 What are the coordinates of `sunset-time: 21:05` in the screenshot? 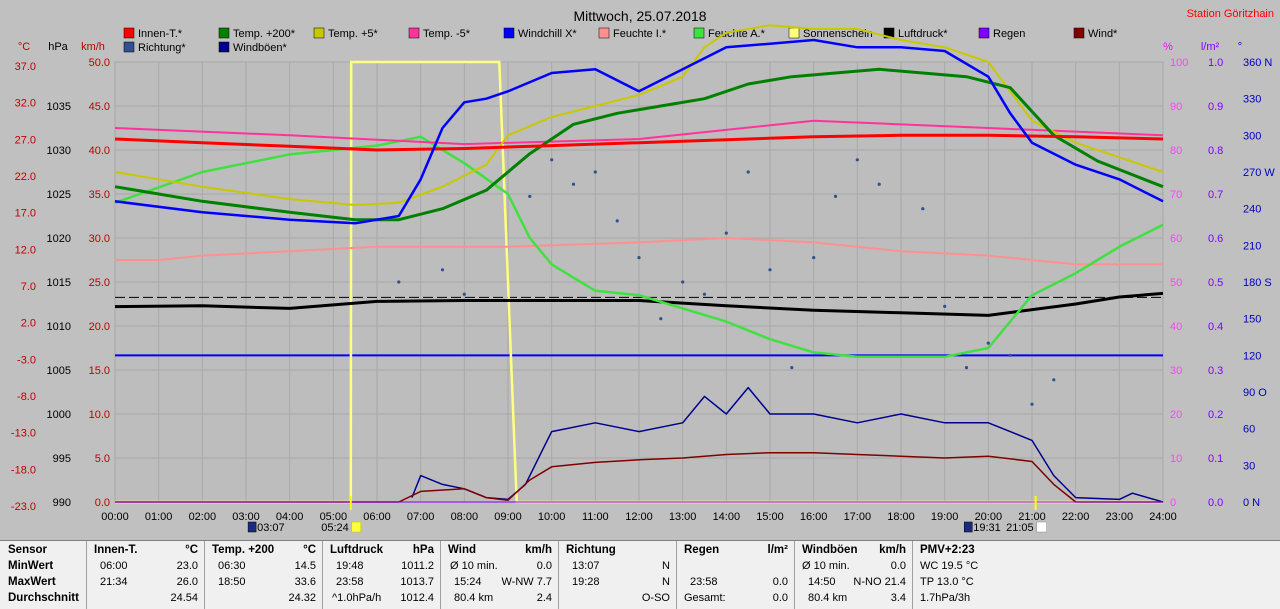 It's located at (1020, 528).